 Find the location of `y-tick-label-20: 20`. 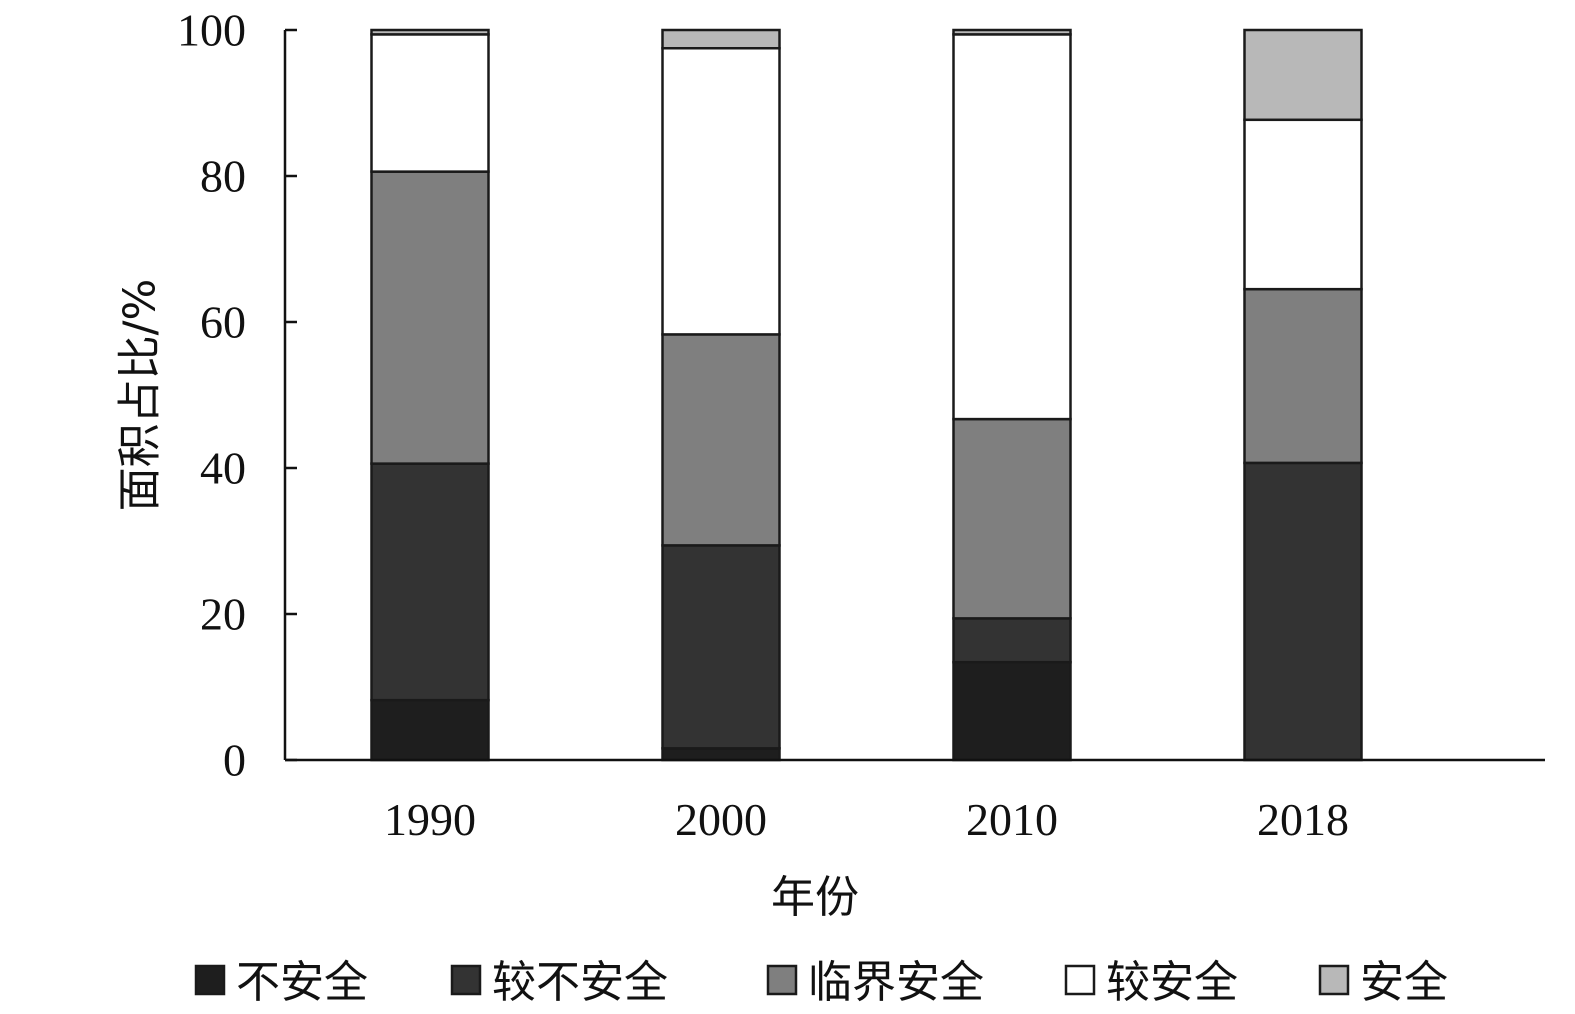

y-tick-label-20: 20 is located at coordinates (223, 614).